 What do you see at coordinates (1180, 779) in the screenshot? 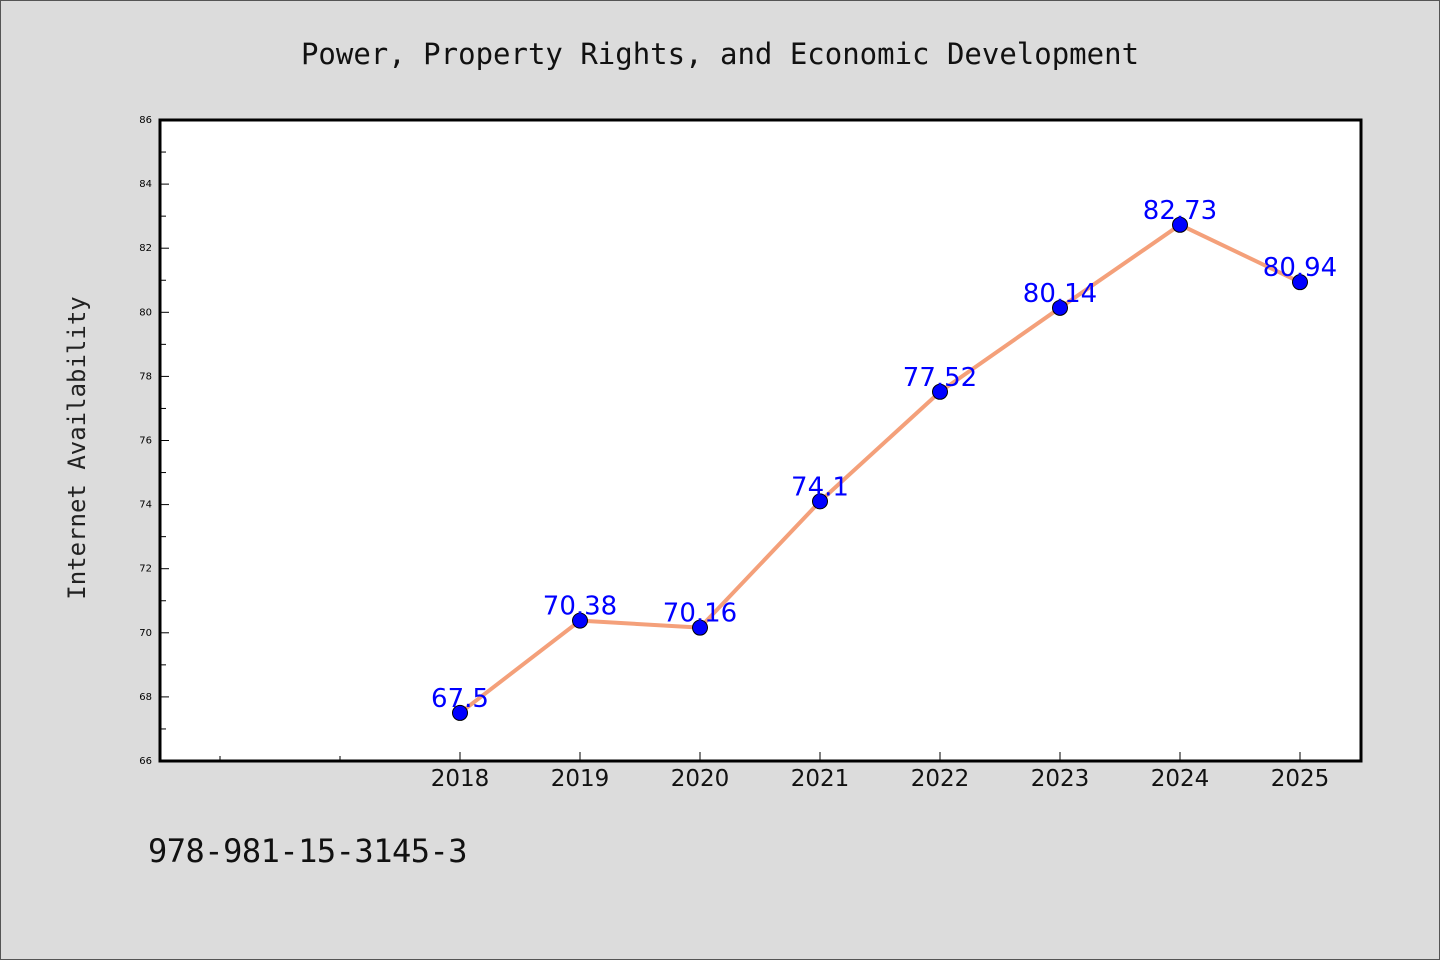
I see `x-tick-label: 2024` at bounding box center [1180, 779].